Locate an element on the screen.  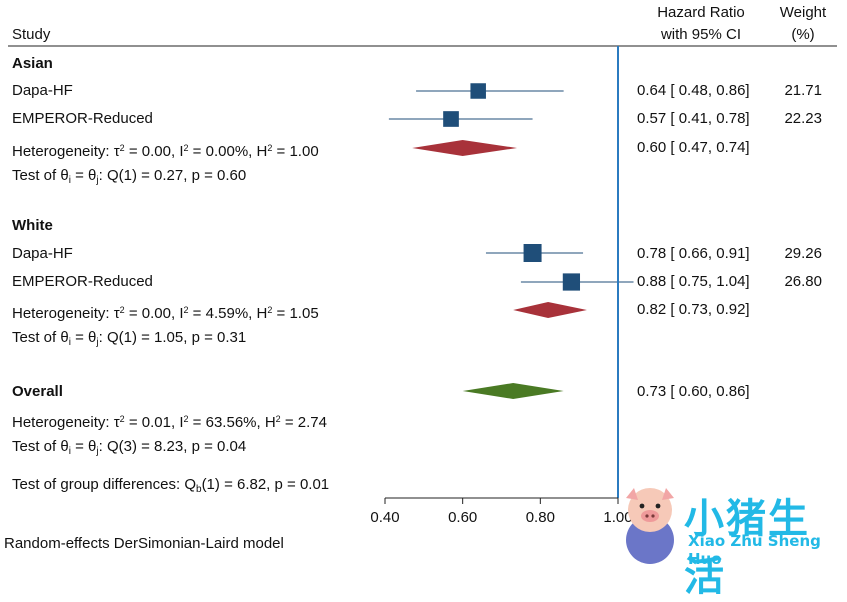
watermark-text-en: Xiao Zhu Sheng Huo is located at coordinates (754, 550).